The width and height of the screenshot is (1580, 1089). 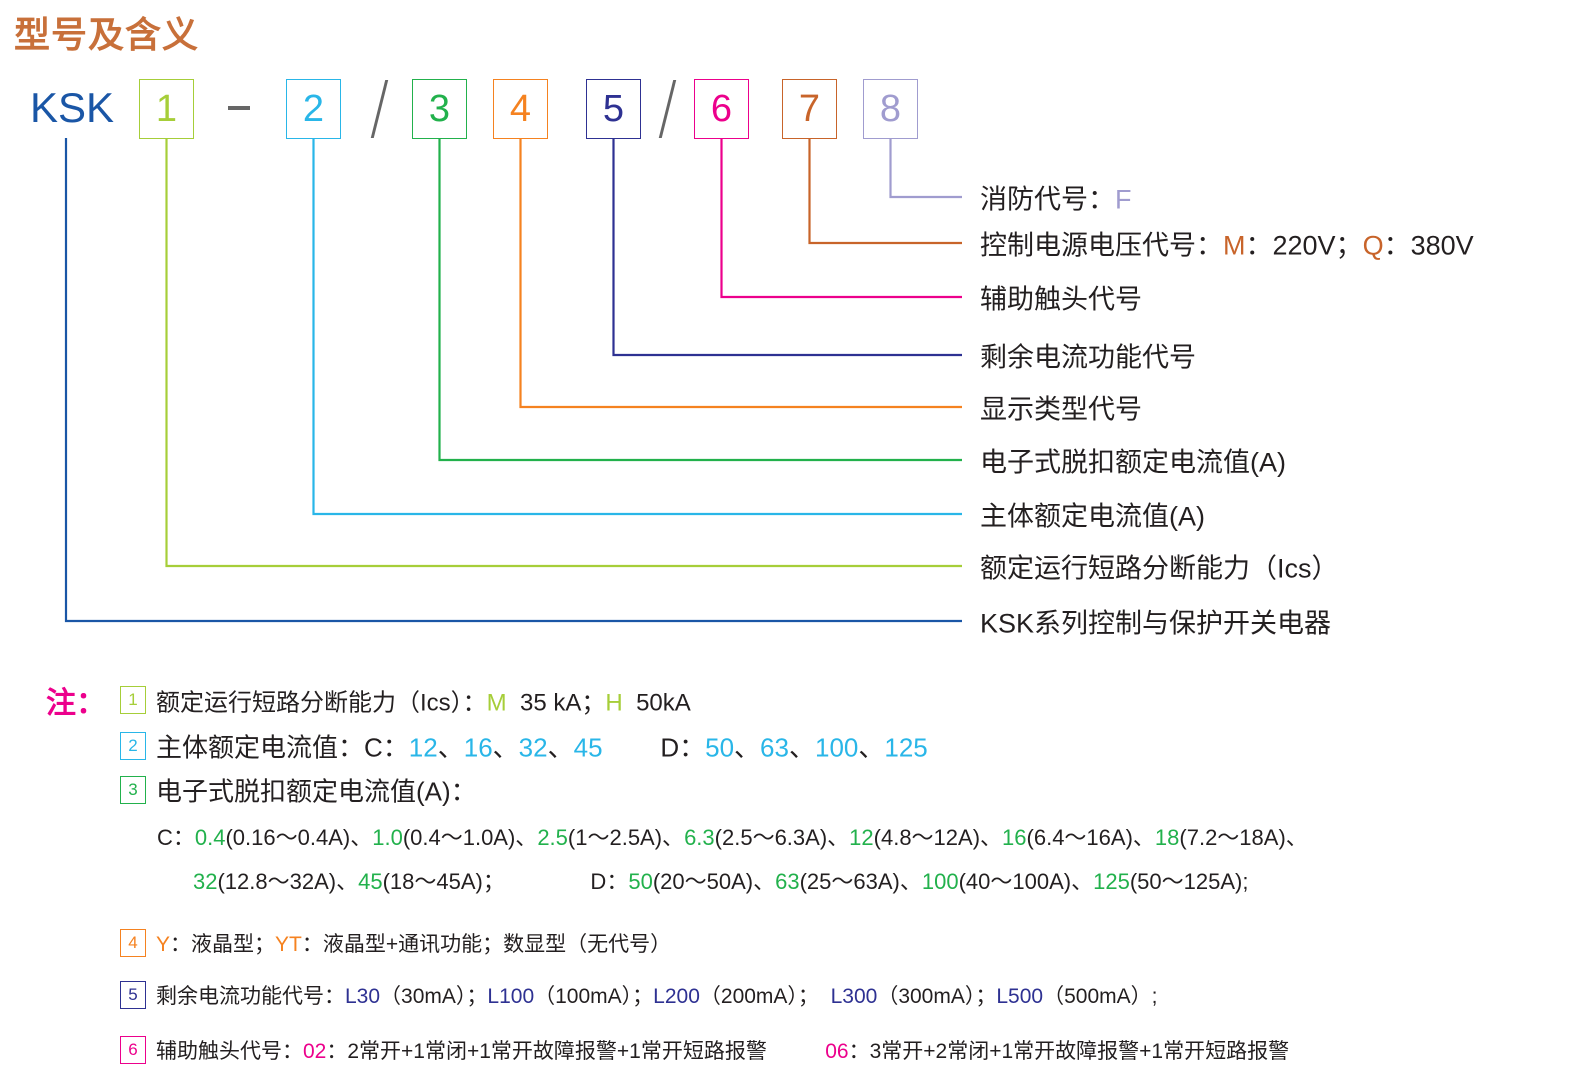 I want to click on model-digit-box-1: 1, so click(x=166, y=109).